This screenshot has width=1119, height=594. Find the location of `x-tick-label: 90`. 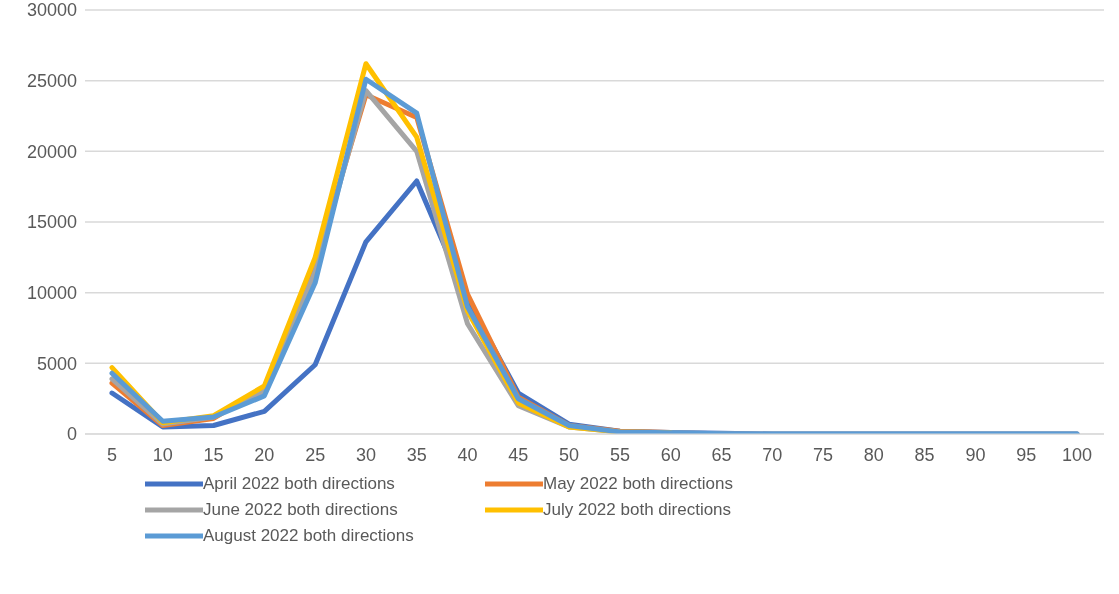

x-tick-label: 90 is located at coordinates (975, 454).